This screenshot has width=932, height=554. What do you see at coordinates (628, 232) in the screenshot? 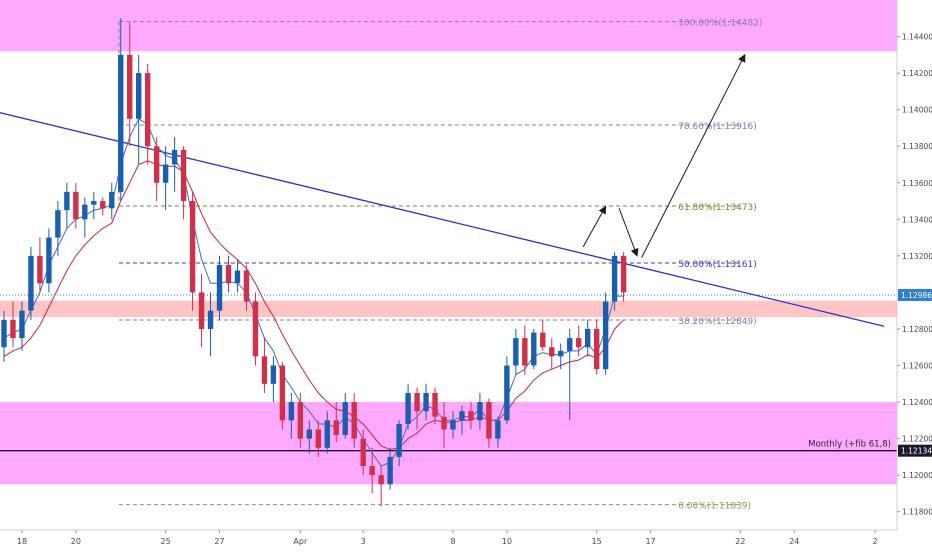
I see `projection-arrow` at bounding box center [628, 232].